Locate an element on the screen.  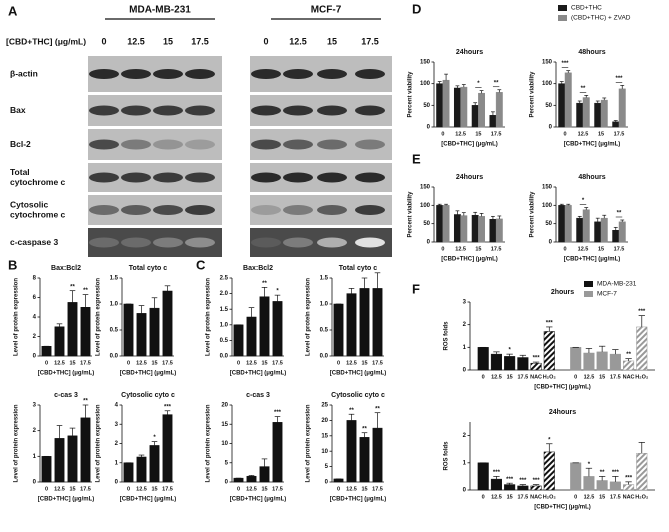
y-tick-label: 100 is located at coordinates (547, 206).